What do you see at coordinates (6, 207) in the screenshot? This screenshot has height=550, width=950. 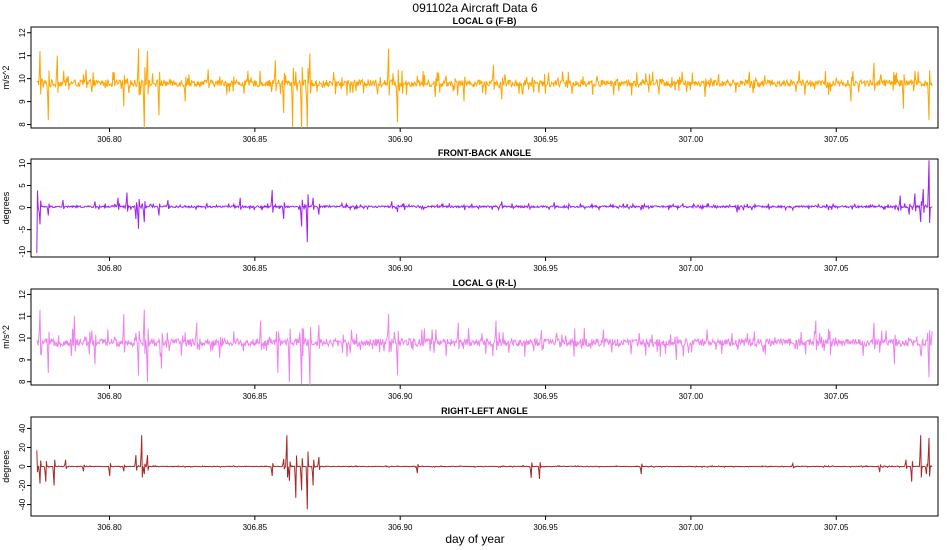 I see `panel-1-ylabel: degrees` at bounding box center [6, 207].